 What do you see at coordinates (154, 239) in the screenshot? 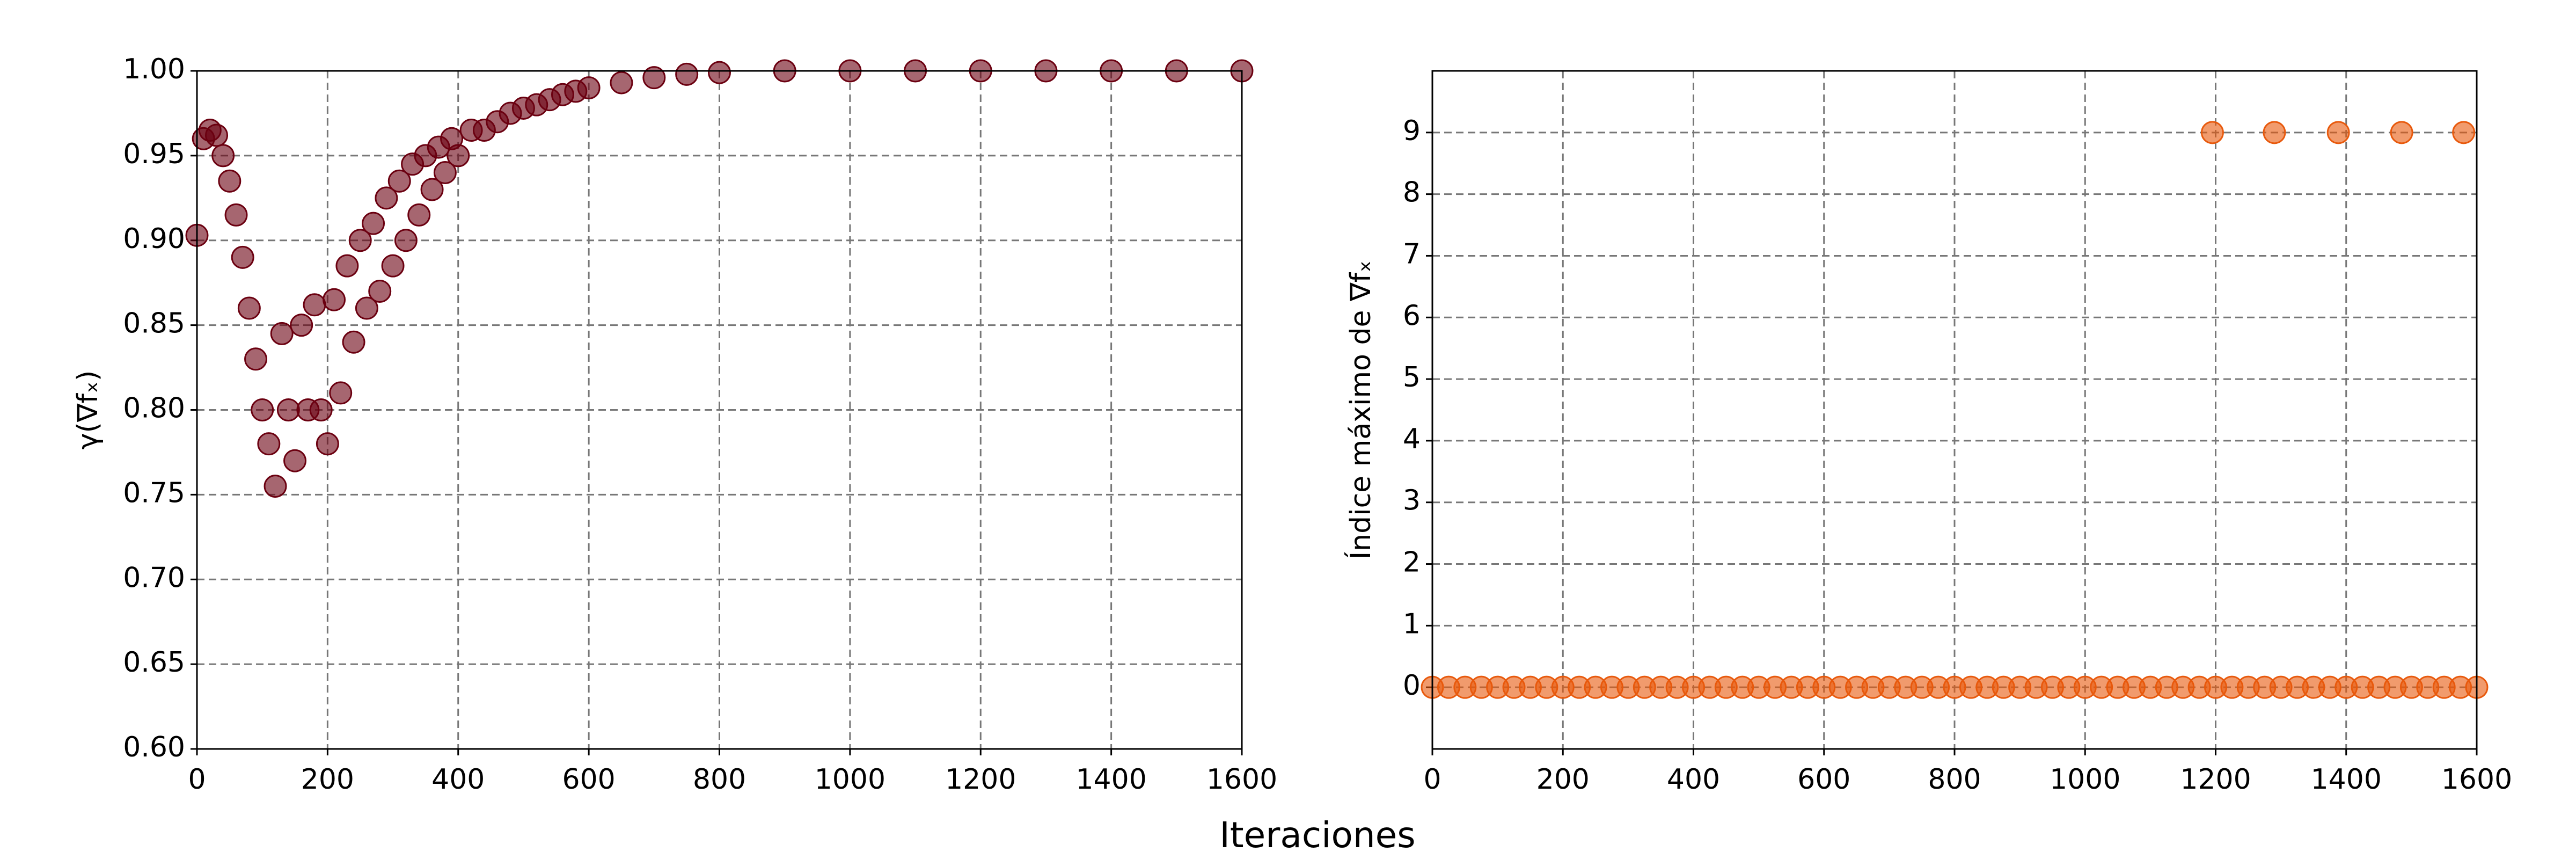
I see `y-tick-label: 0.90` at bounding box center [154, 239].